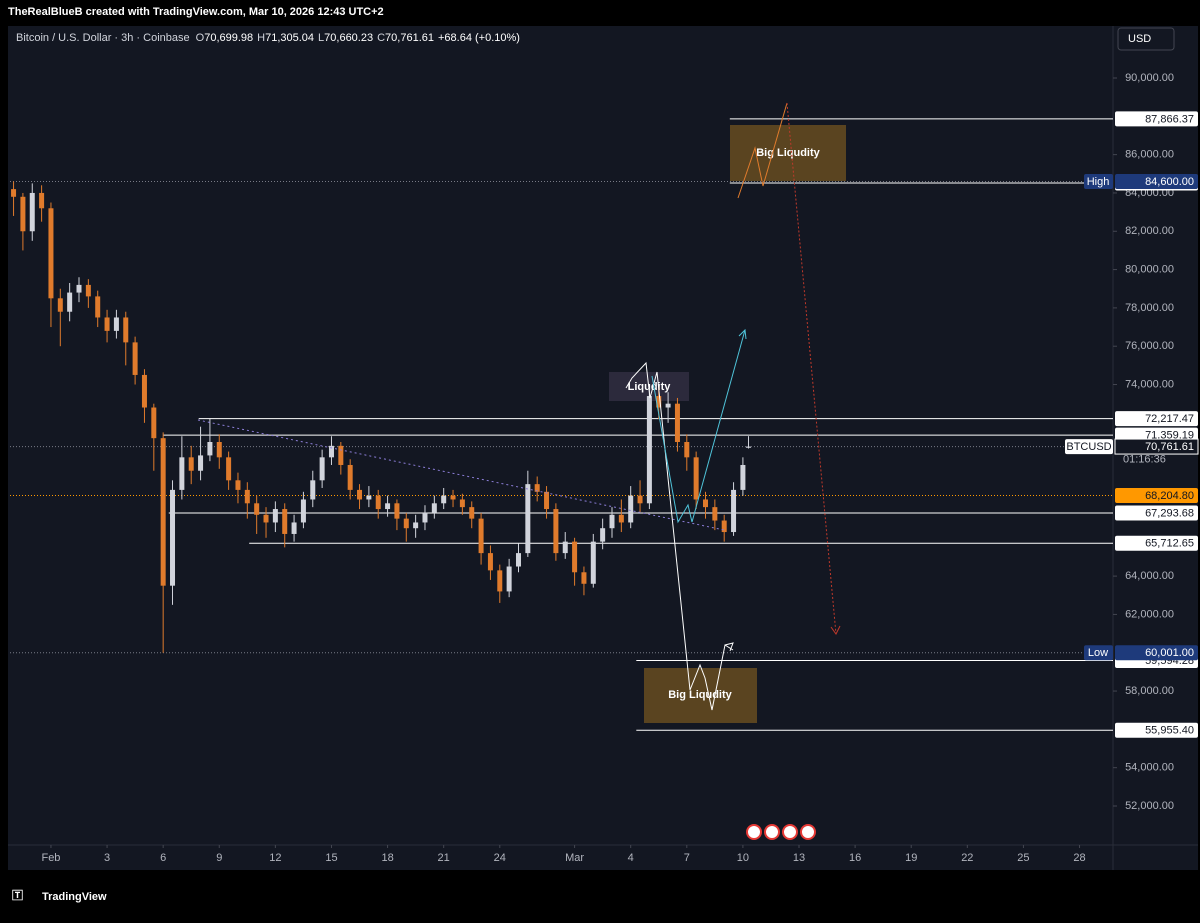 This screenshot has height=923, width=1200. What do you see at coordinates (163, 858) in the screenshot?
I see `x-tick-label: 6` at bounding box center [163, 858].